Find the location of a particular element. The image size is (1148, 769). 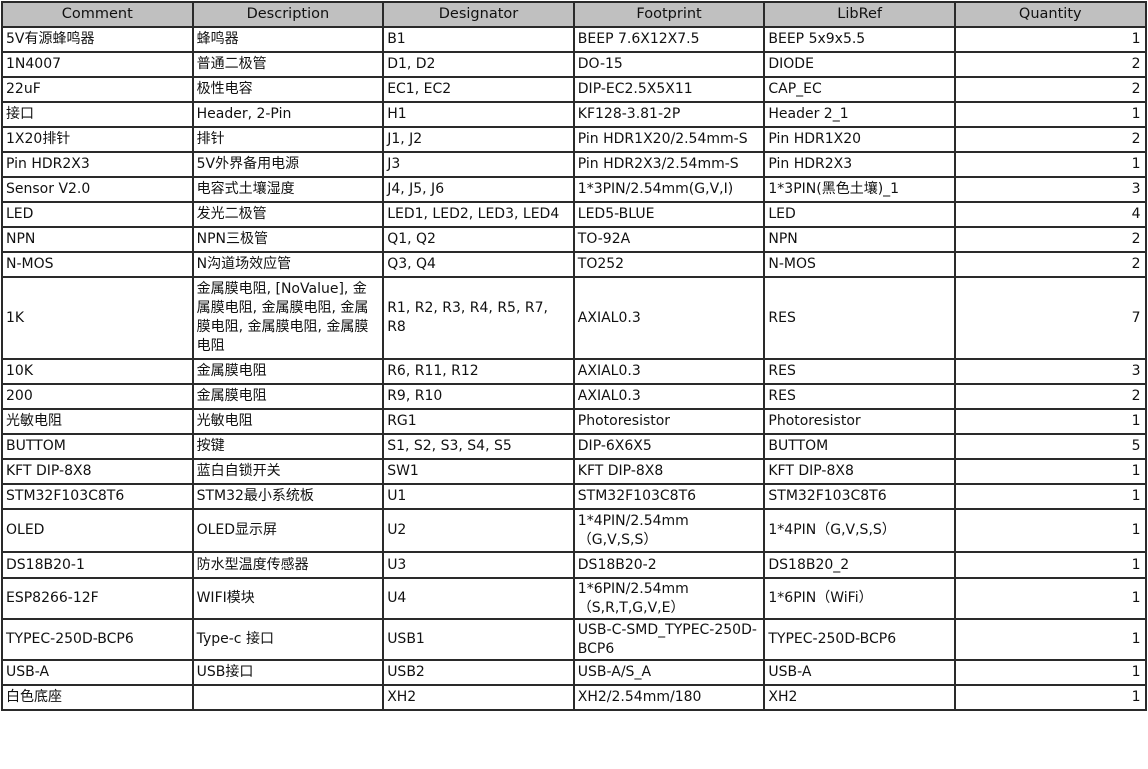

cell-description: 5V外界备用电源 is located at coordinates (288, 164).